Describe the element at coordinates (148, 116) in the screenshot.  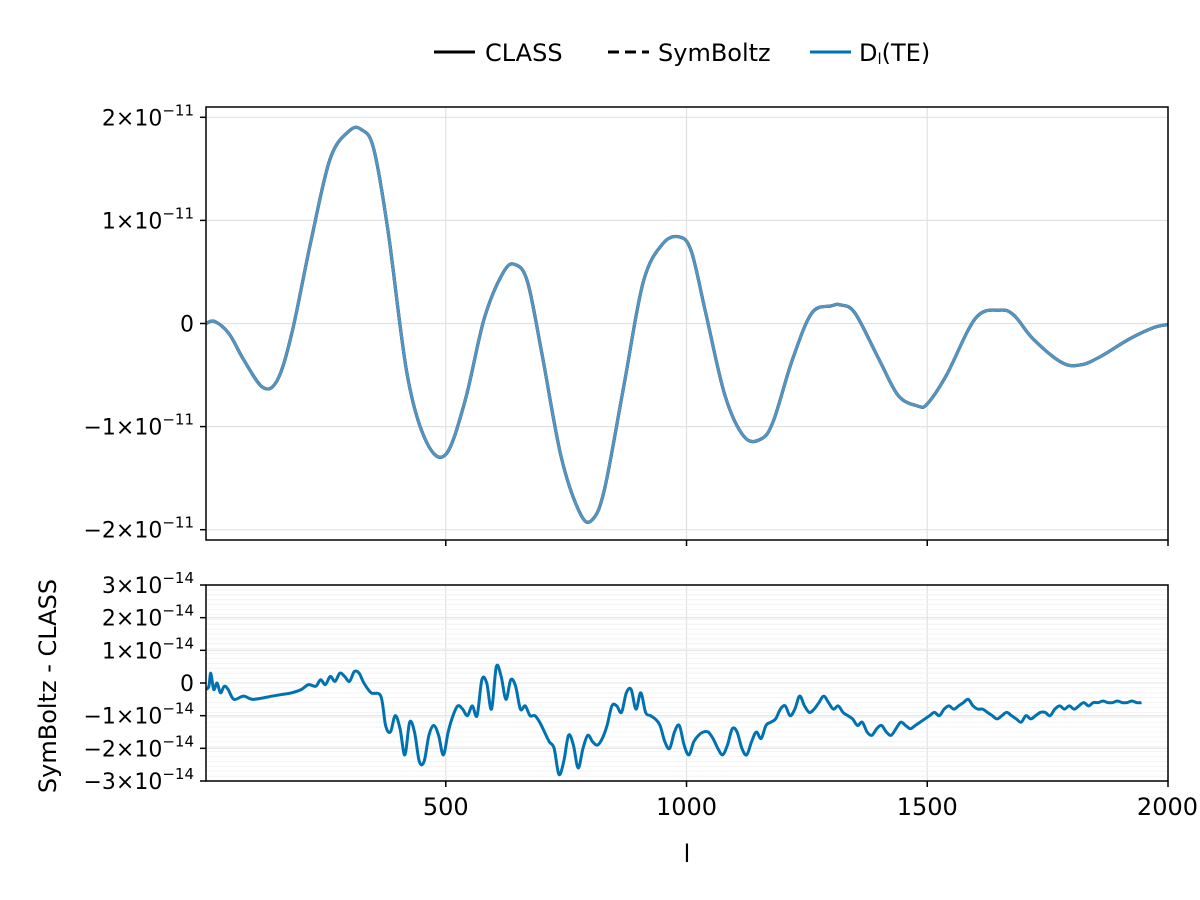
I see `y-tick-label: 2×10⁻¹¹` at that location.